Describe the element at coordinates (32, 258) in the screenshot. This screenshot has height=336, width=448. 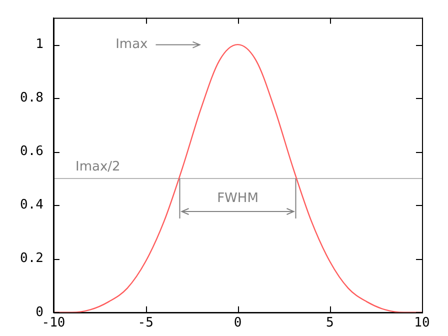
I see `y-tick-label: 0.2` at that location.